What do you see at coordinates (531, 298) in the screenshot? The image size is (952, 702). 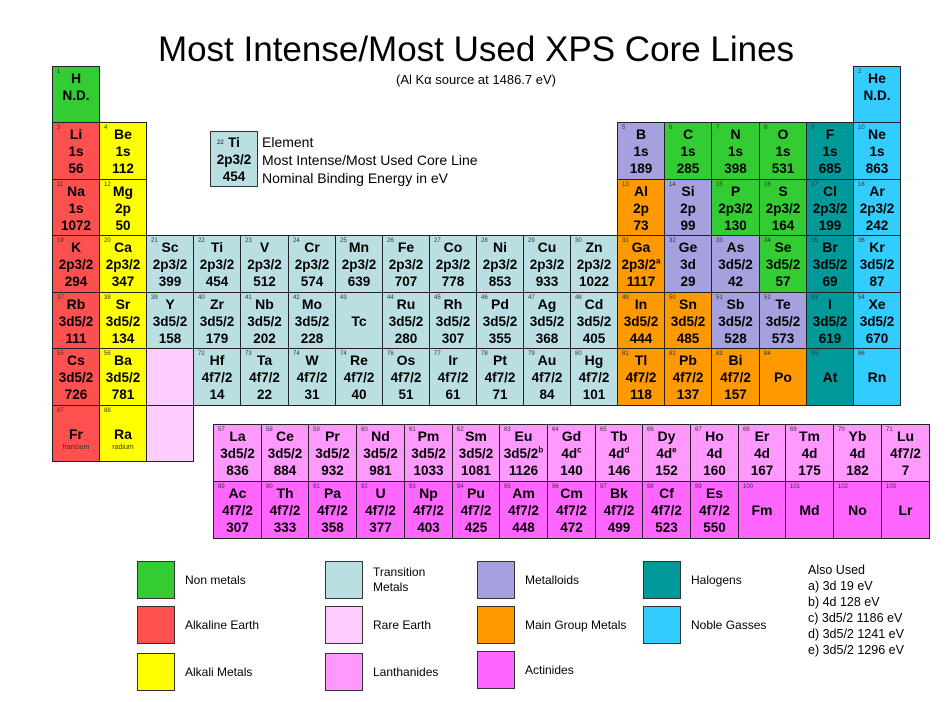 I see `atomic-number: 47` at bounding box center [531, 298].